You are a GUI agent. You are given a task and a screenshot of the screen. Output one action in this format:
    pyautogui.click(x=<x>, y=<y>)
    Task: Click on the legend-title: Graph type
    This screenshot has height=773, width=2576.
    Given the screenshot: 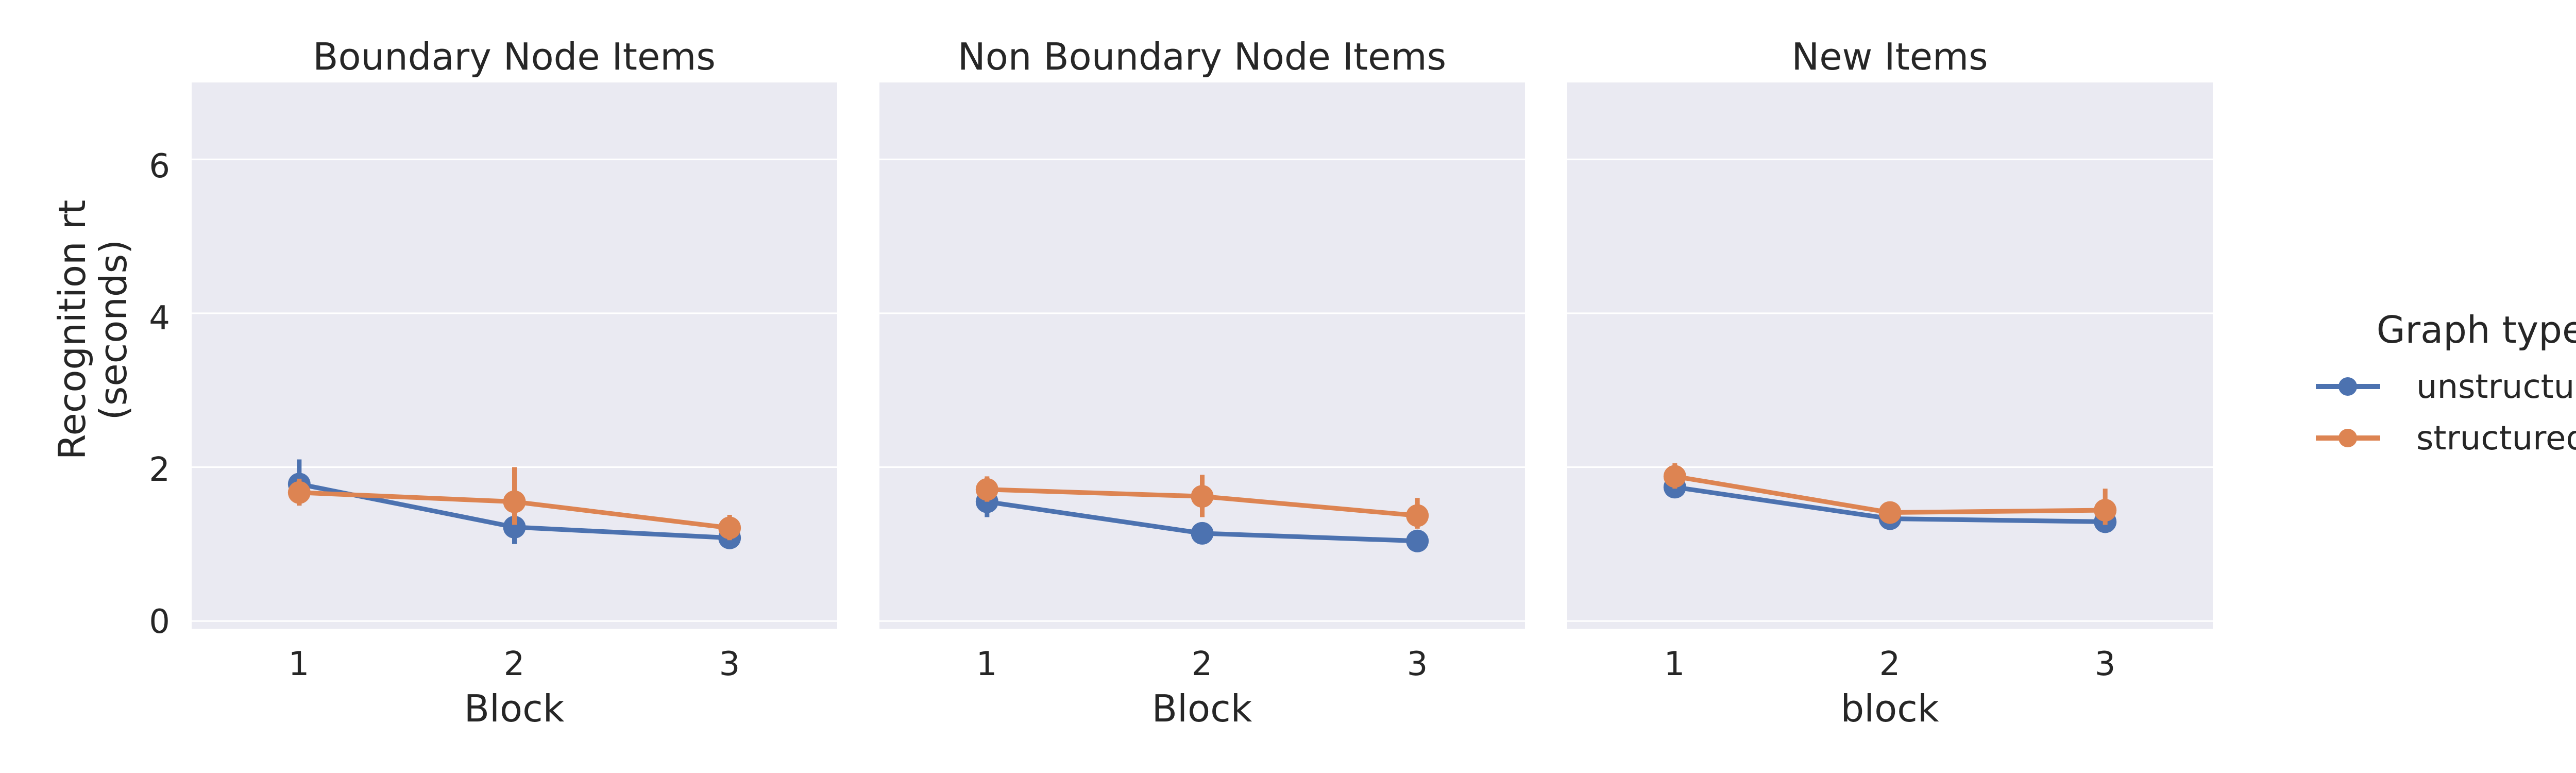 What is the action you would take?
    pyautogui.click(x=2476, y=329)
    